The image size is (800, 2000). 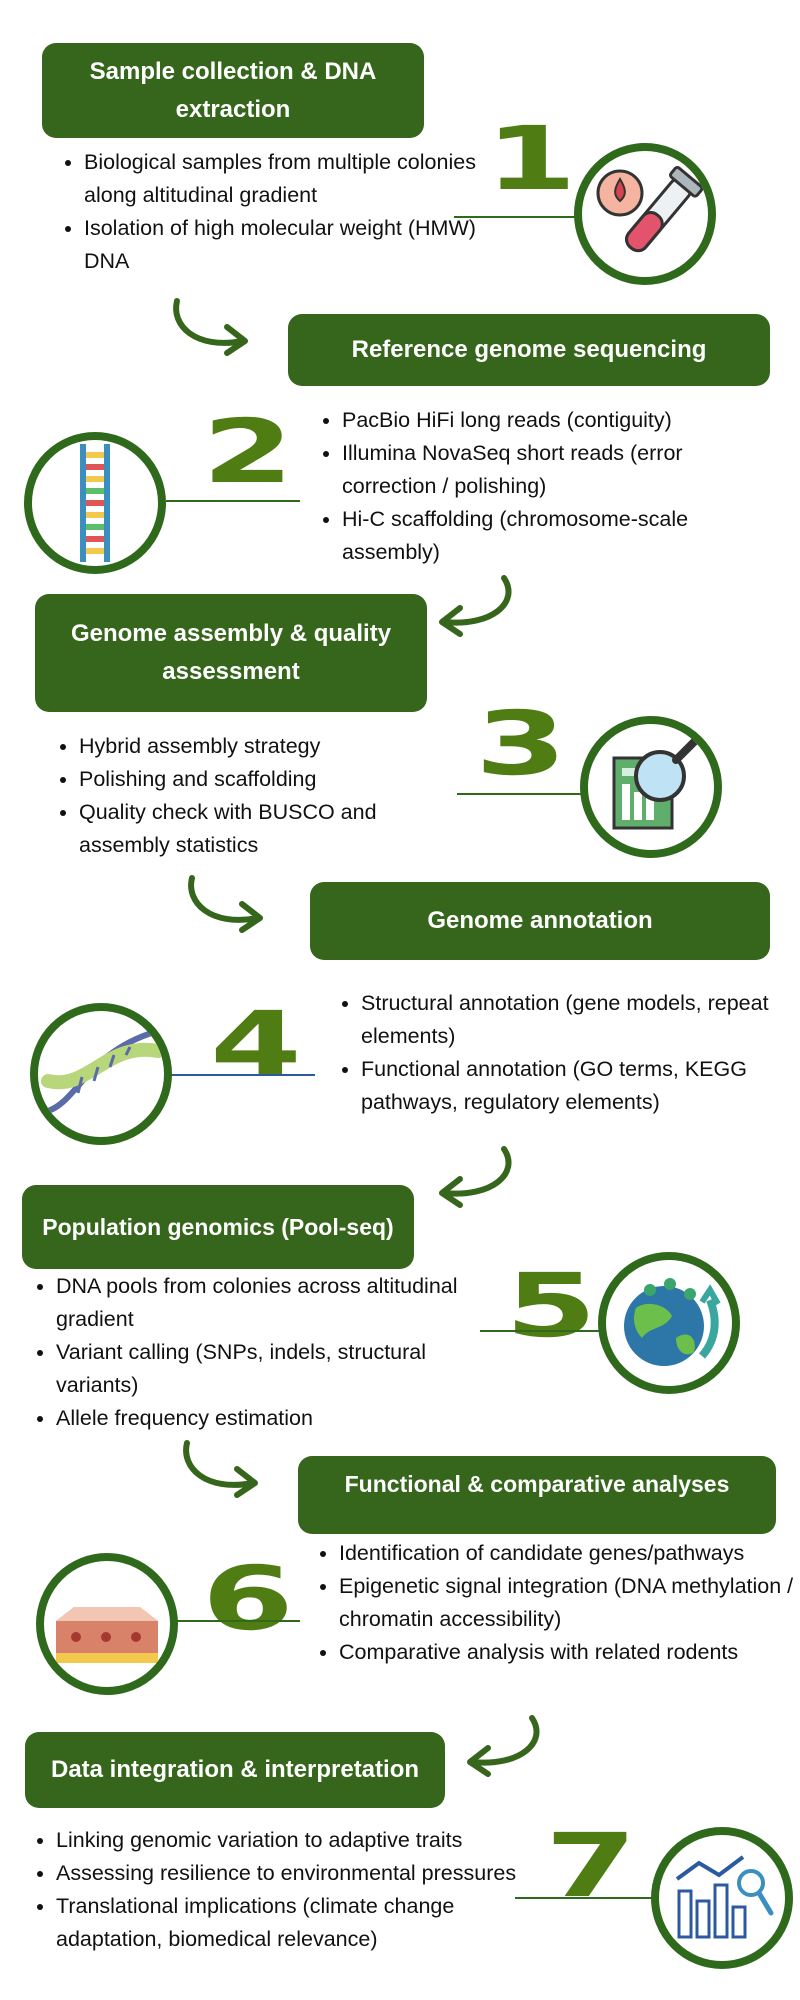 I want to click on step-number-6: 6, so click(x=248, y=1598).